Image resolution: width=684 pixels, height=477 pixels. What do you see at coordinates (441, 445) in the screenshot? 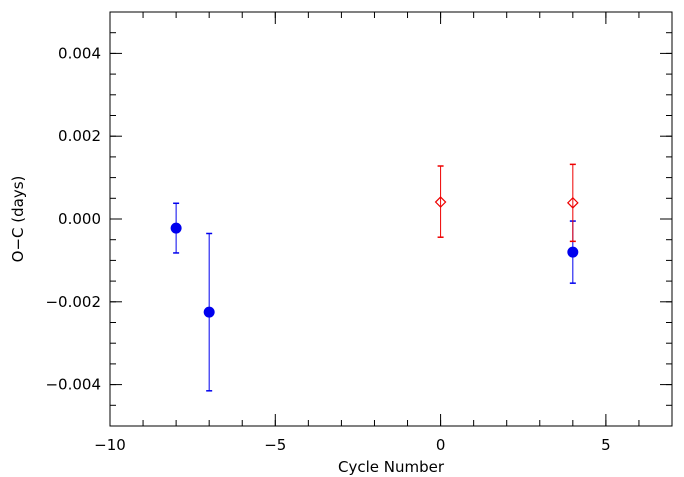
I see `x-tick-label: 0` at bounding box center [441, 445].